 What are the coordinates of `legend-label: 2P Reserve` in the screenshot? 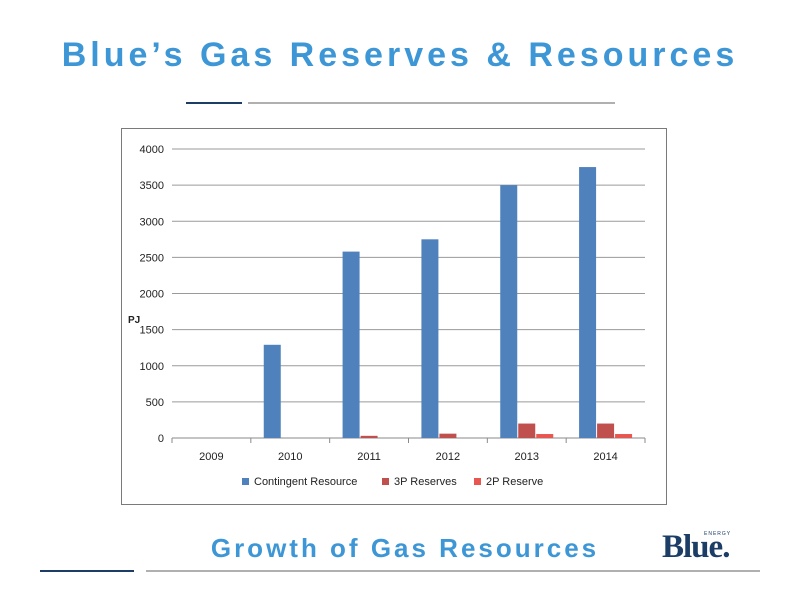 It's located at (514, 482).